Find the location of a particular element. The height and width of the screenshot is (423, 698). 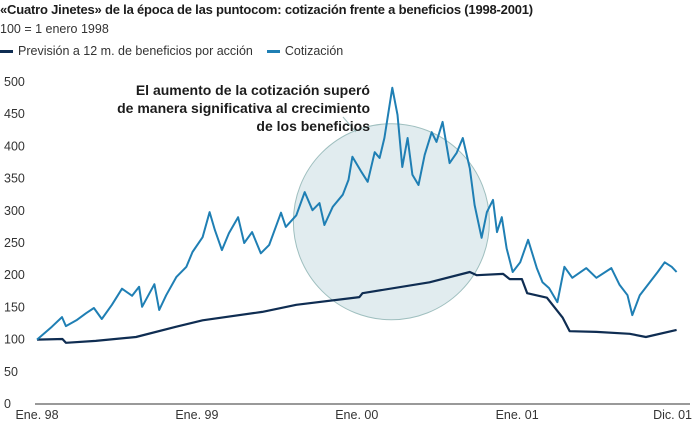

y-tick-label: 450 is located at coordinates (14, 114).